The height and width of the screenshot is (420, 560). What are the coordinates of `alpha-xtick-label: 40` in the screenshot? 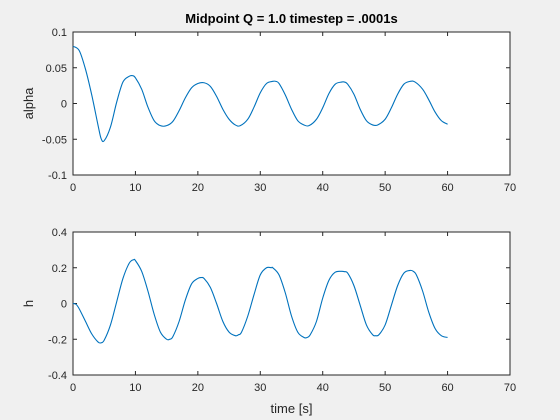 It's located at (323, 188).